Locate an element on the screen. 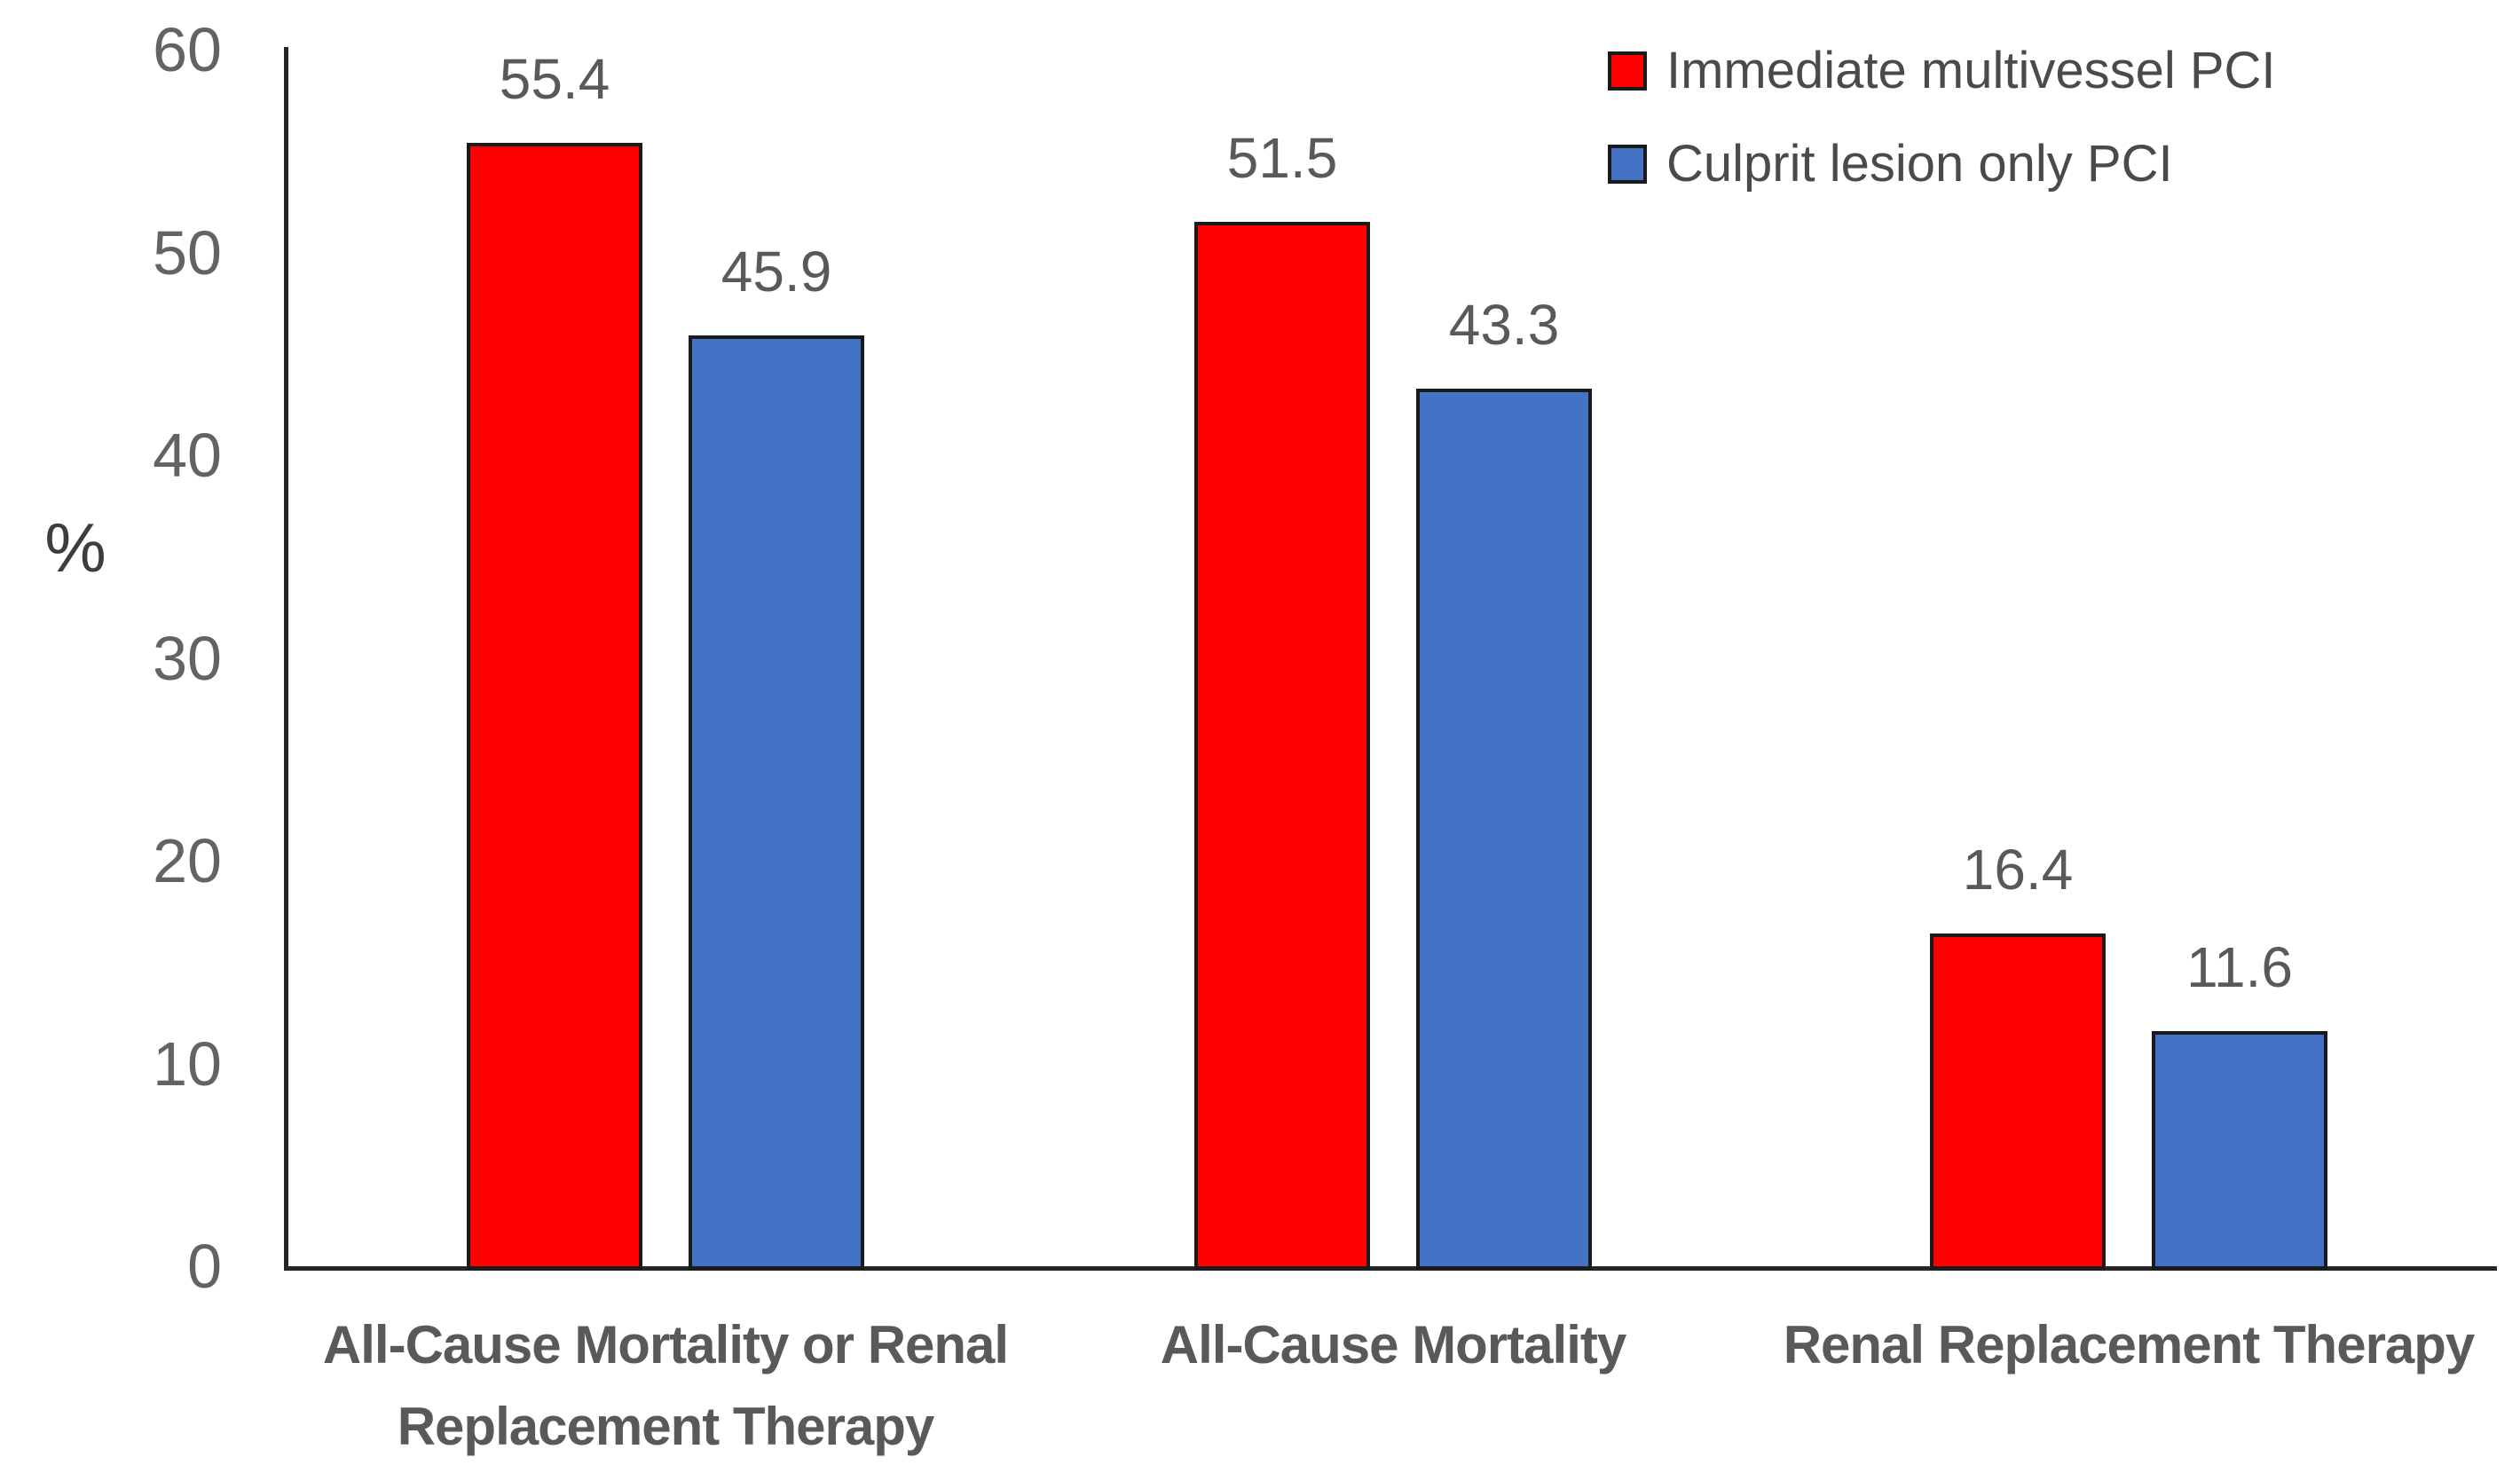 This screenshot has width=2520, height=1473. bar-value-label: 55.4 is located at coordinates (554, 79).